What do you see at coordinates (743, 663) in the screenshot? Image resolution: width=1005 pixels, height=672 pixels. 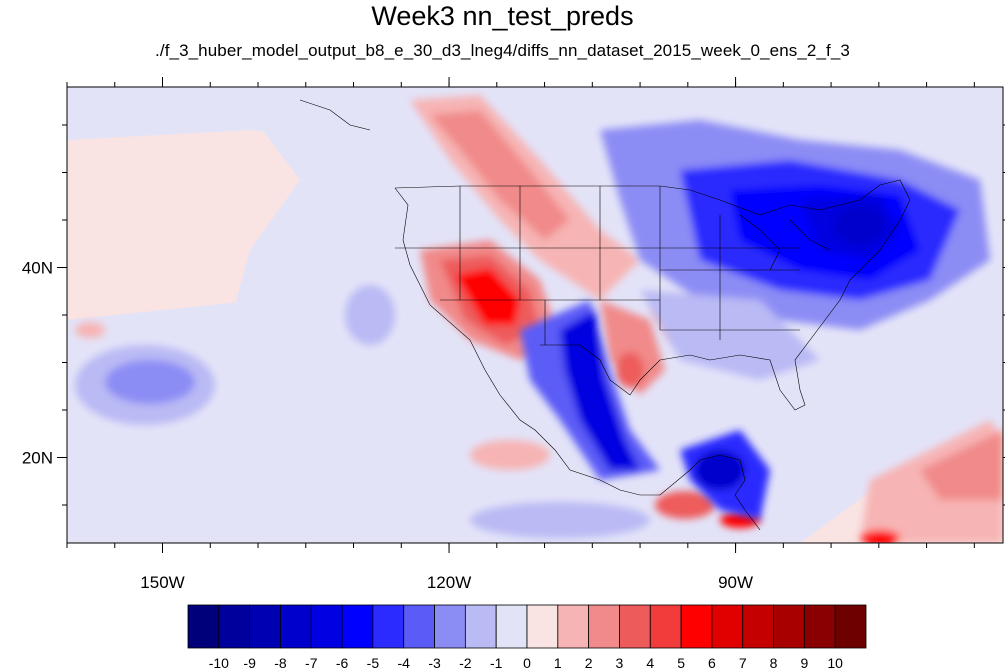 I see `colorbar-label: 7` at bounding box center [743, 663].